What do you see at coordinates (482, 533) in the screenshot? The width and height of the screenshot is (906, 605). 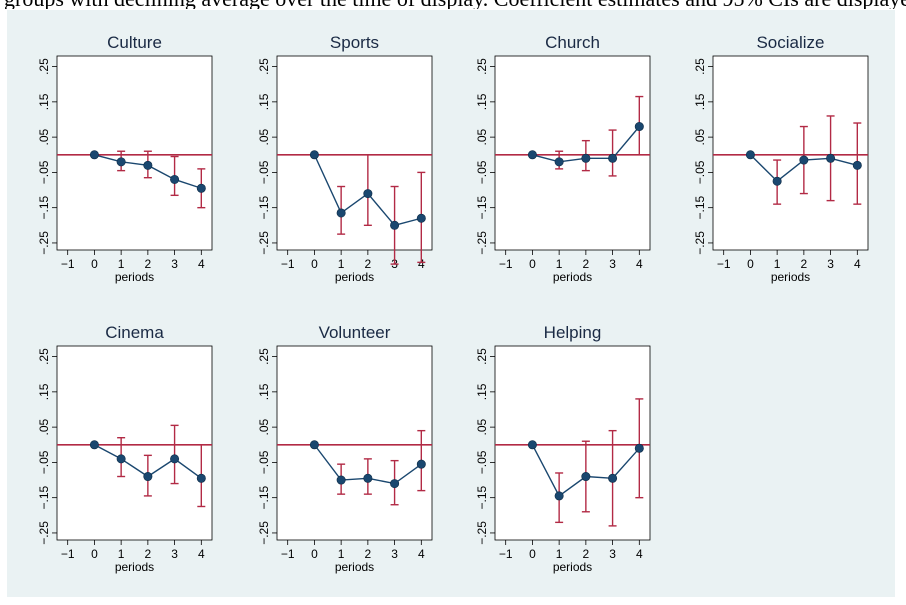 I see `y-tick-label-helping: −.25` at bounding box center [482, 533].